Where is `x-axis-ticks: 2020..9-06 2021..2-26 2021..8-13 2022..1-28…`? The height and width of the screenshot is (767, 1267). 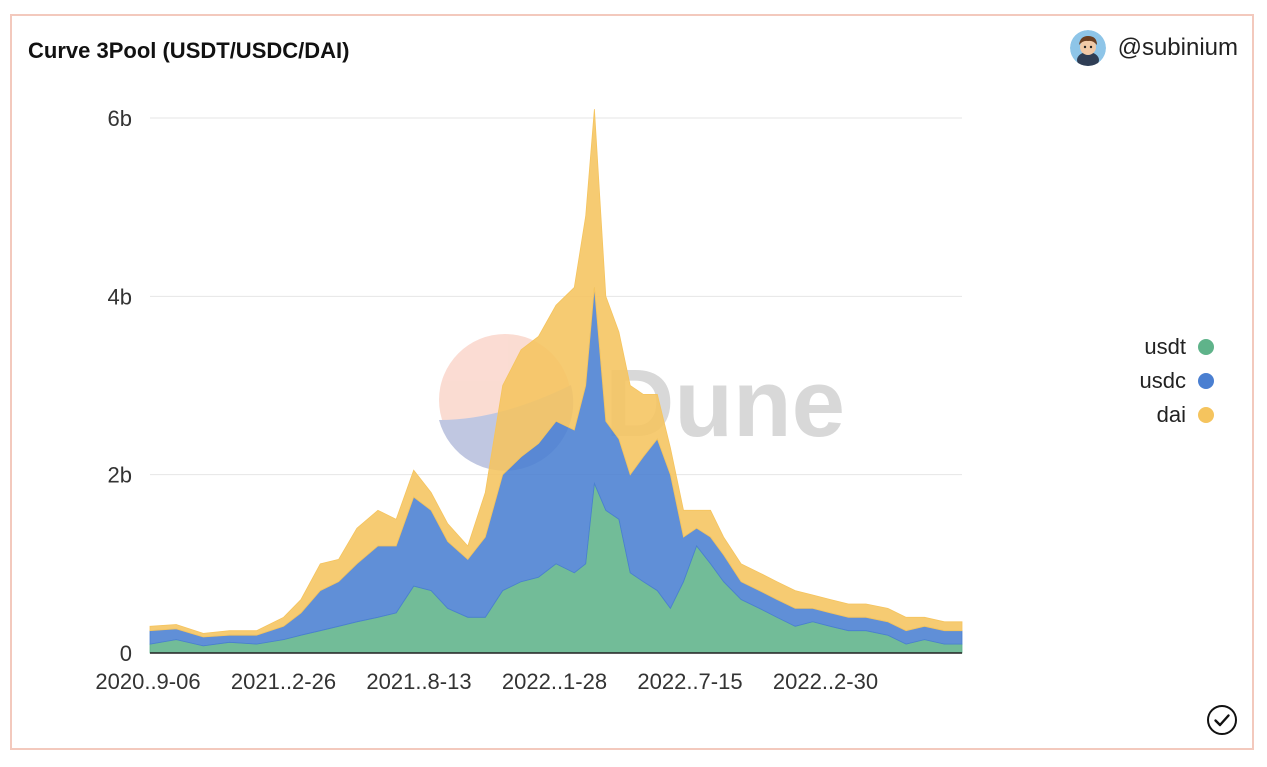 x-axis-ticks: 2020..9-06 2021..2-26 2021..8-13 2022..1-28… is located at coordinates (486, 681).